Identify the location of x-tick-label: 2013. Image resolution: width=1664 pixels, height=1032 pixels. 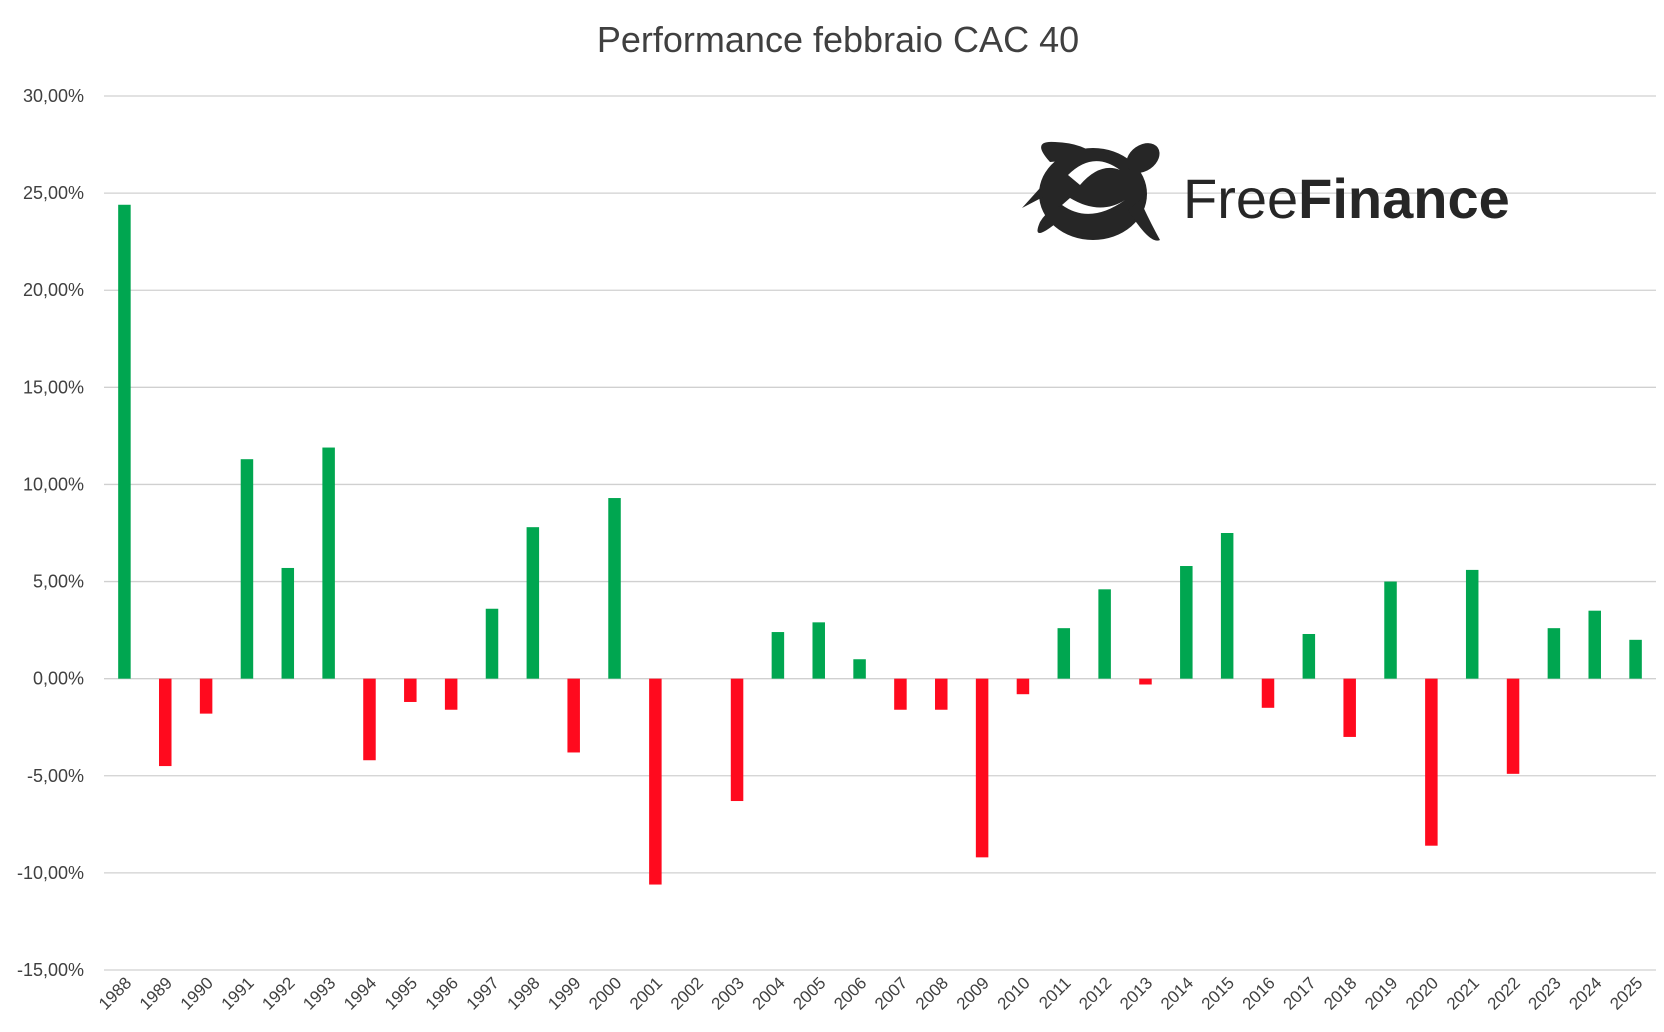
(1136, 993).